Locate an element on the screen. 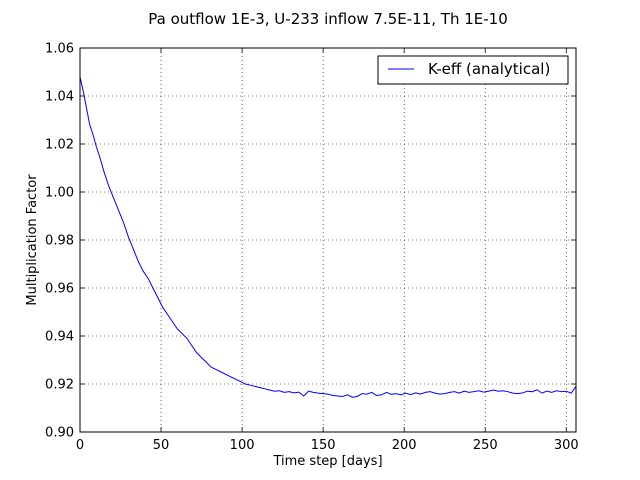 This screenshot has width=640, height=480. x-tick-label: 100 is located at coordinates (242, 445).